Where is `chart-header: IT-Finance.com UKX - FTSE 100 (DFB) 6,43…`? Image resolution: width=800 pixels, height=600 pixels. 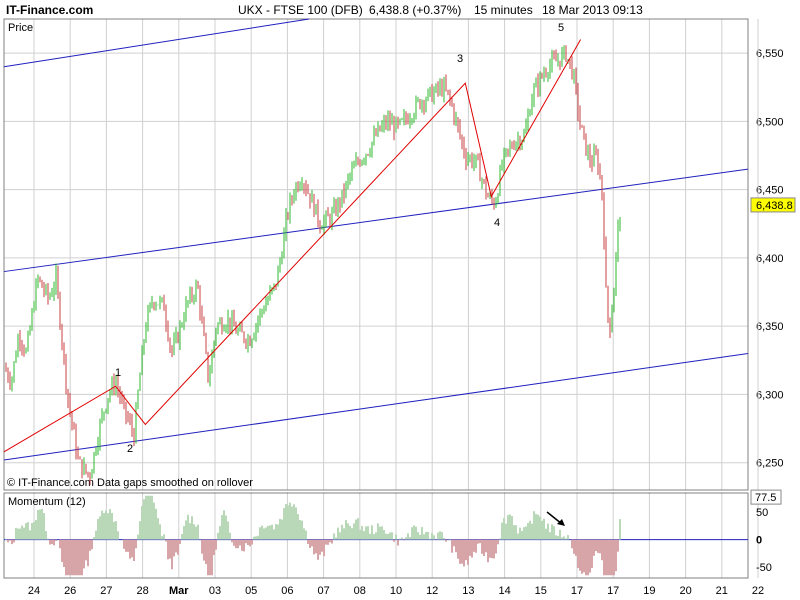 chart-header: IT-Finance.com UKX - FTSE 100 (DFB) 6,43… is located at coordinates (400, 9).